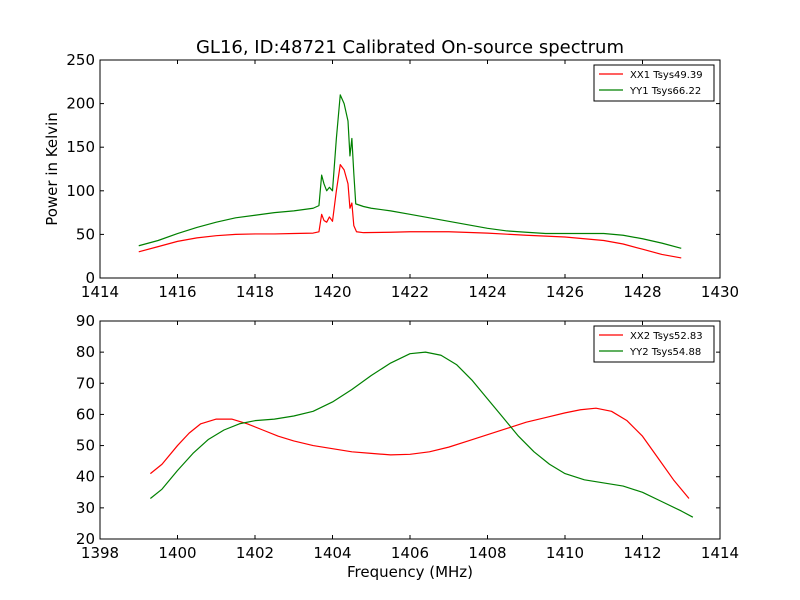  Describe the element at coordinates (720, 292) in the screenshot. I see `x-tick-label: 1430` at that location.